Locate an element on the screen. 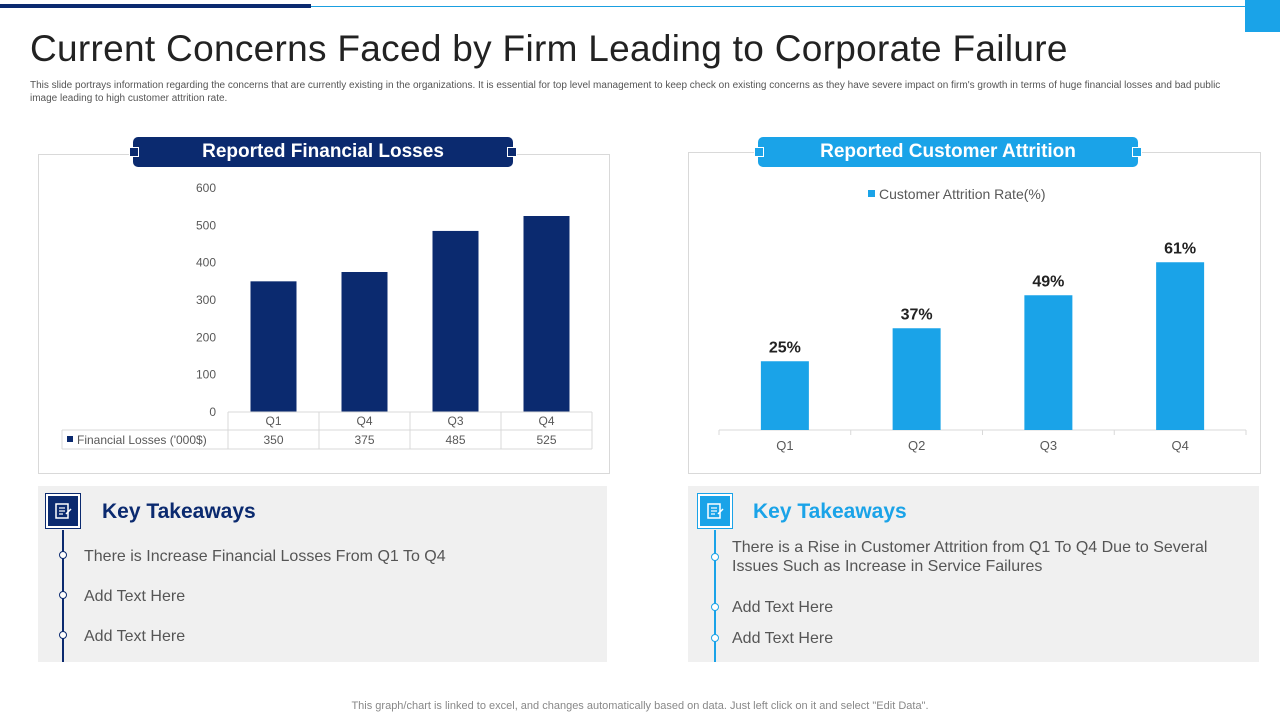  y-tick-label: 400 is located at coordinates (206, 263).